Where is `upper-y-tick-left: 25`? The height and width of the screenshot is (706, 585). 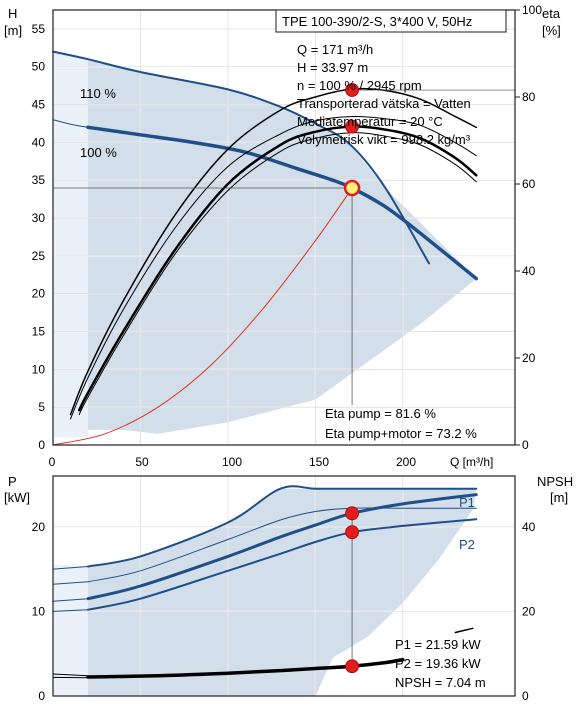
upper-y-tick-left: 25 is located at coordinates (39, 256).